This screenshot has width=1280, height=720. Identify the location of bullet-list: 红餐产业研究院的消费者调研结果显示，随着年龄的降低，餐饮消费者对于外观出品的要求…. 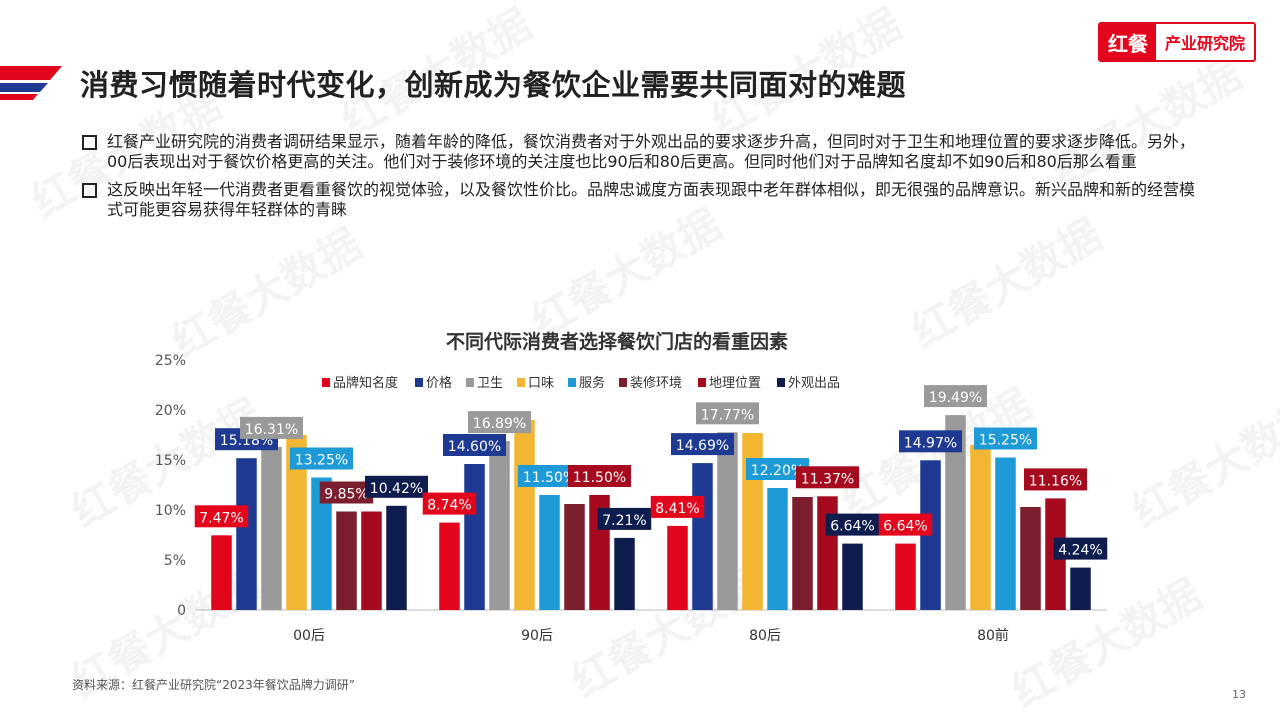
(645, 180).